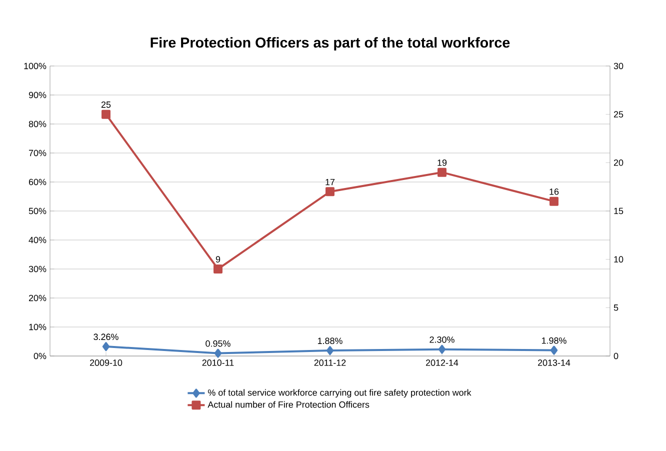 The height and width of the screenshot is (451, 666). Describe the element at coordinates (619, 66) in the screenshot. I see `y2-tick-label: 30` at that location.